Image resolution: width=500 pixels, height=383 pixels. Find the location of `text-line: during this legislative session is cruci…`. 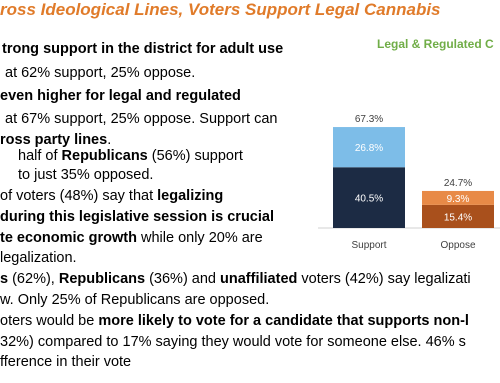

text-line: during this legislative session is cruci… is located at coordinates (137, 217).